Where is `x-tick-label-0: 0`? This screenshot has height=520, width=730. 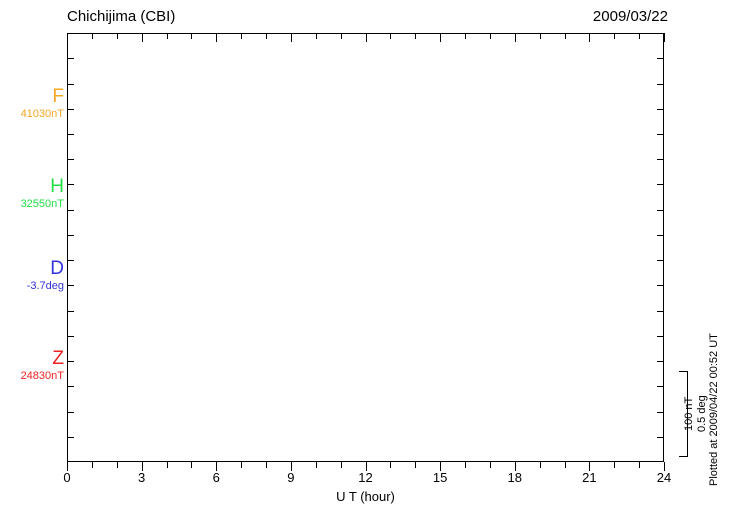 x-tick-label-0: 0 is located at coordinates (67, 477).